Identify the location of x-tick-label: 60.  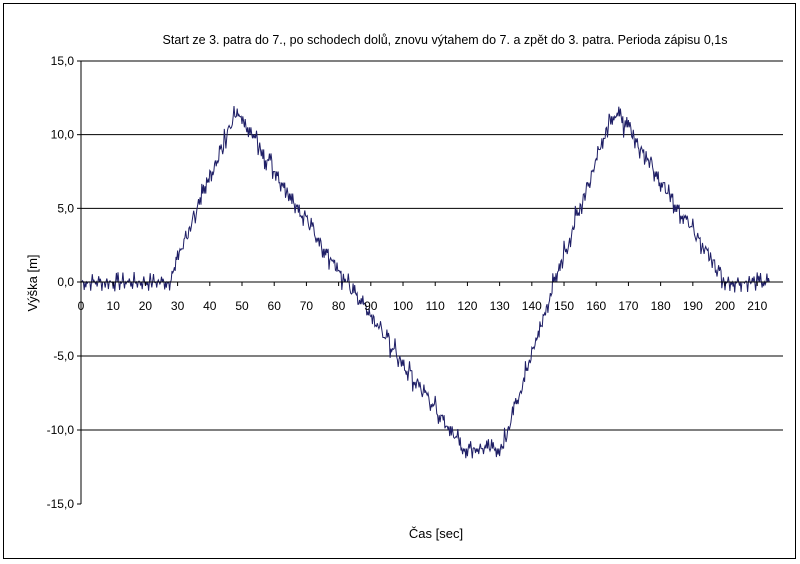
(275, 306).